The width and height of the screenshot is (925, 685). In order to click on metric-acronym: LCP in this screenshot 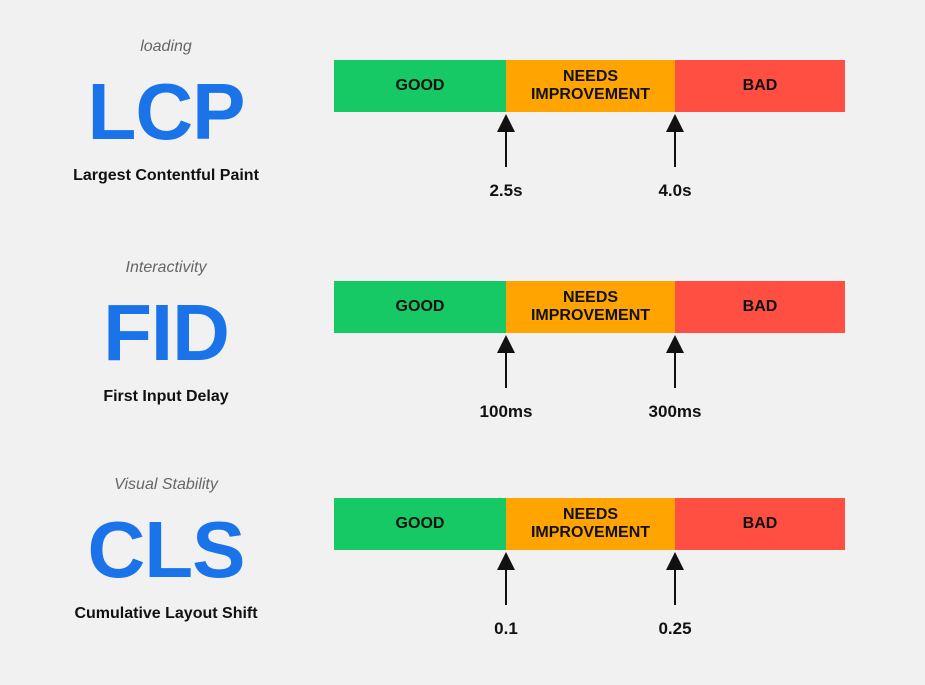, I will do `click(166, 111)`.